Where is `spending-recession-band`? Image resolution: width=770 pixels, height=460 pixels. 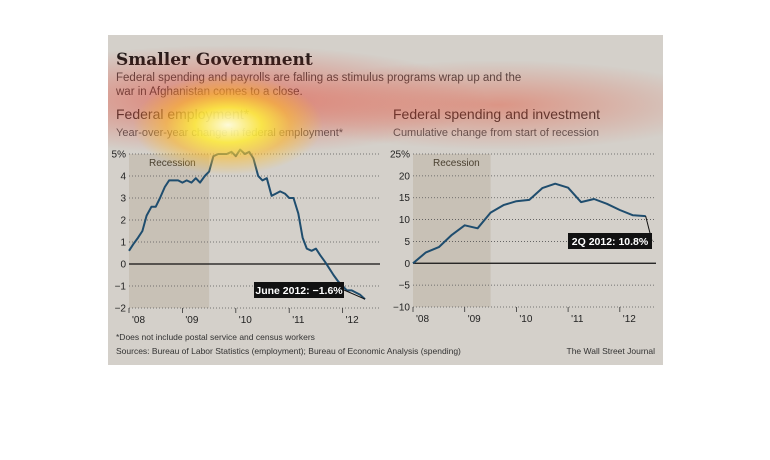 spending-recession-band is located at coordinates (452, 230).